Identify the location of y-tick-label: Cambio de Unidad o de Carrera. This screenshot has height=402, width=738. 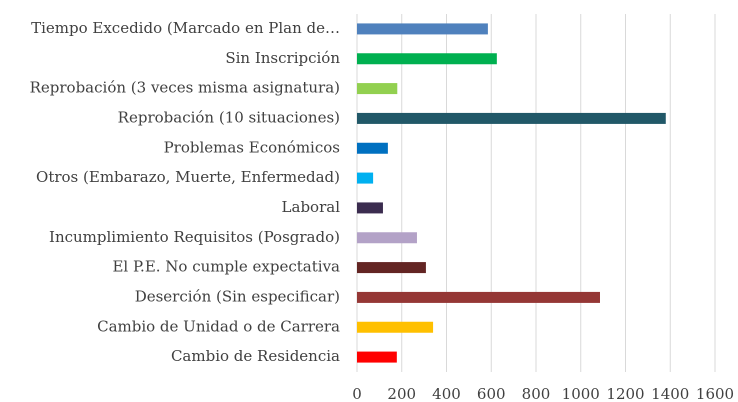
(218, 326).